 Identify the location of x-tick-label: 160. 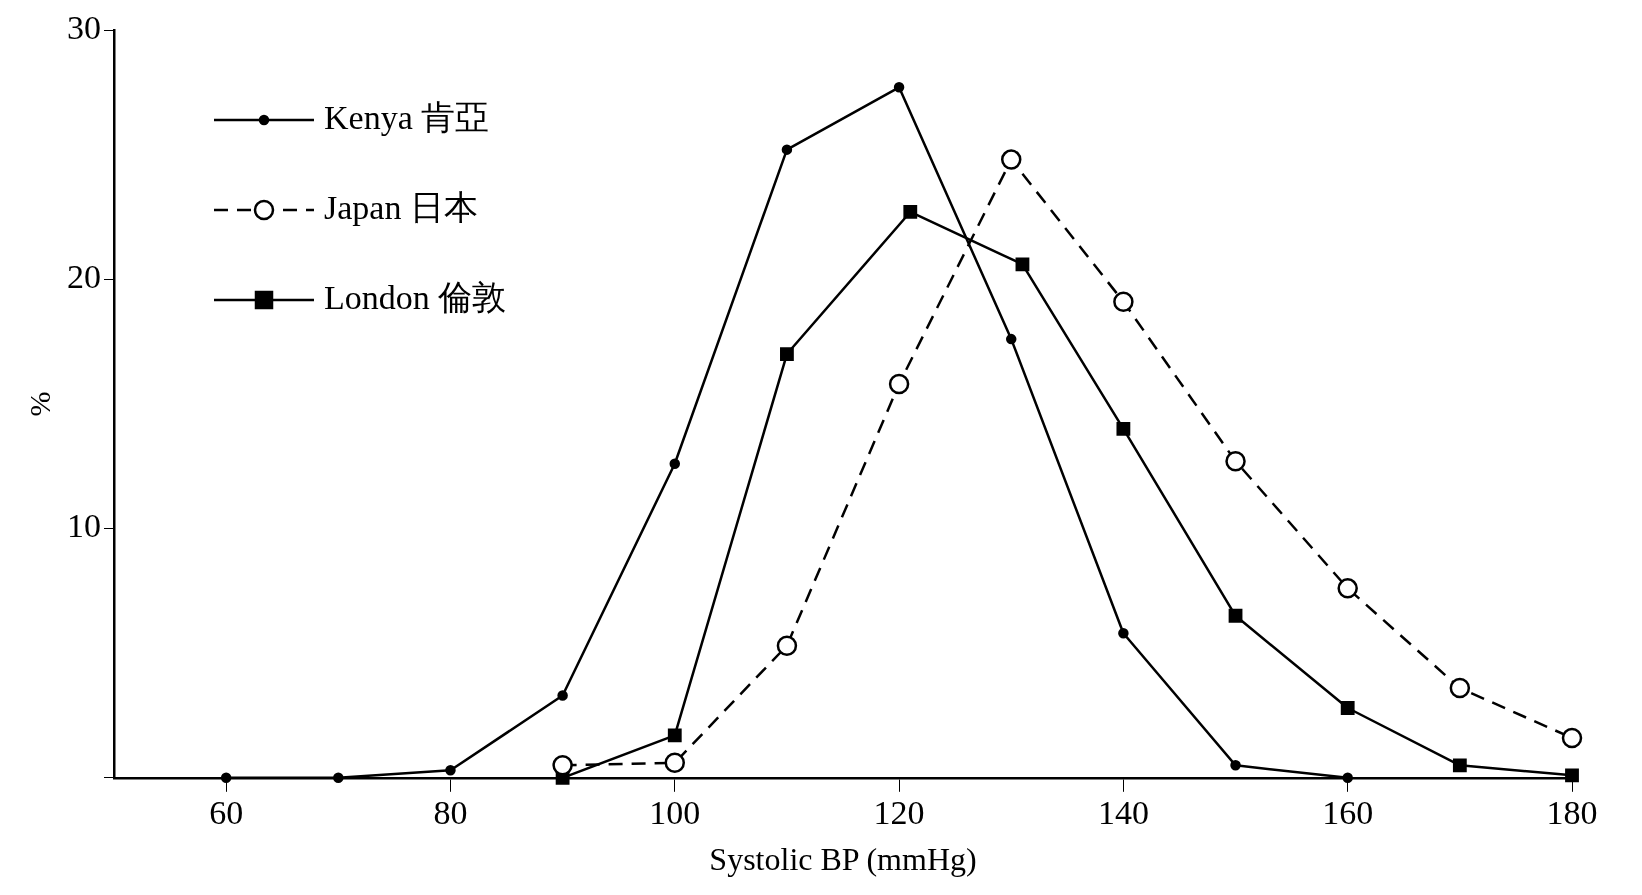
(1348, 813).